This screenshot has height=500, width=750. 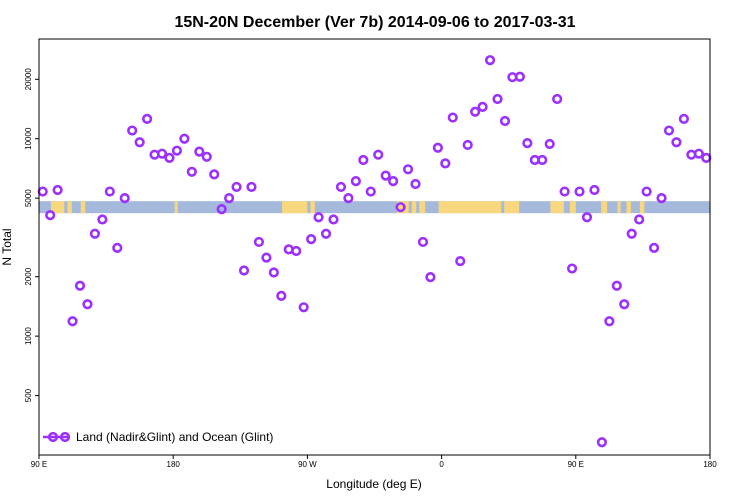 I want to click on legend: Land (Nadir&Glint) and Ocean (Glint), so click(x=158, y=437).